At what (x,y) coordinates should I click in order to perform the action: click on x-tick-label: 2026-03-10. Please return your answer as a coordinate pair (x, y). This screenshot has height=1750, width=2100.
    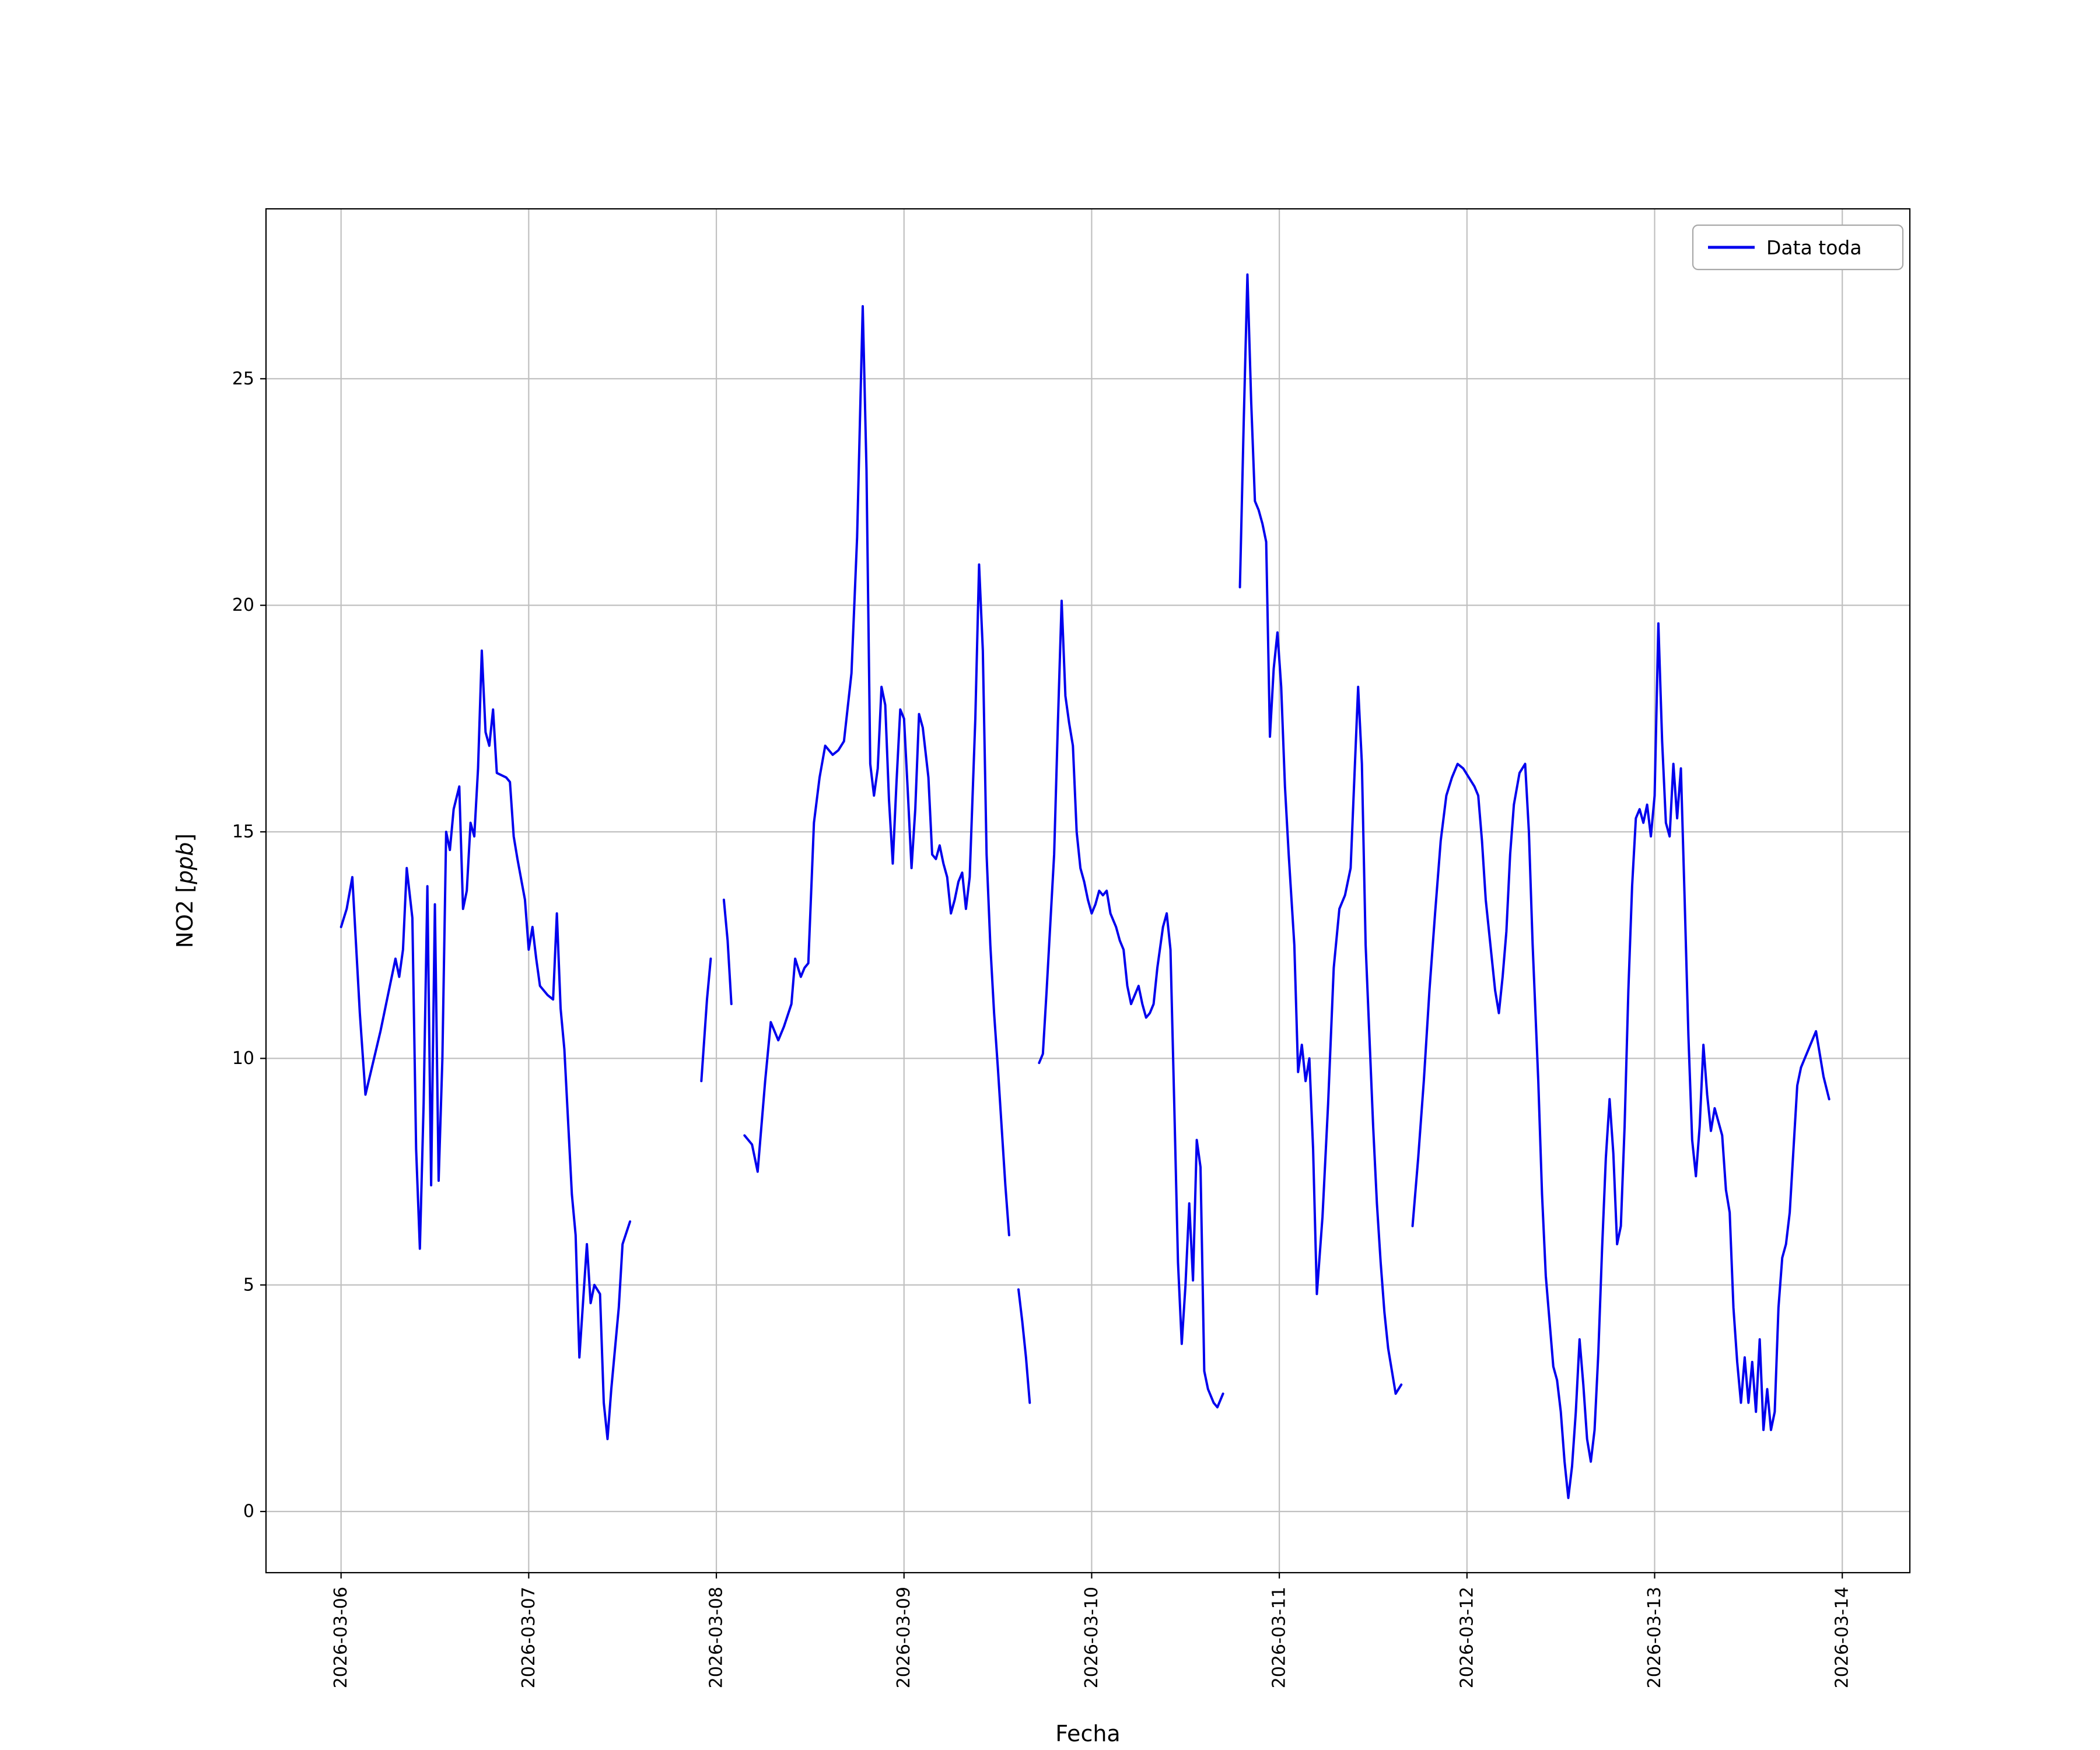
    Looking at the image, I should click on (1092, 1637).